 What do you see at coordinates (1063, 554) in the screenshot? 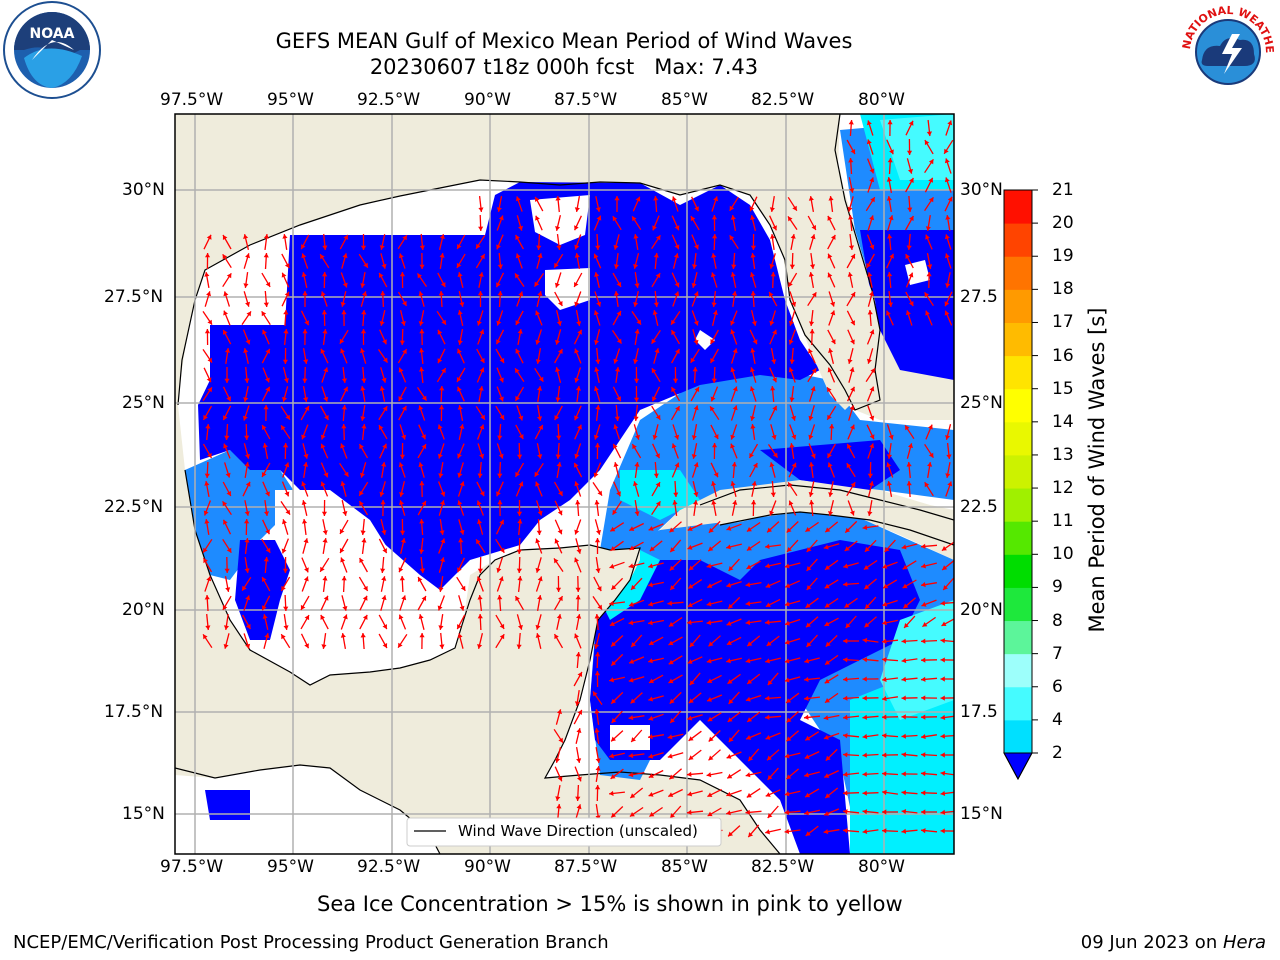
I see `colorbar-tick-label: 10` at bounding box center [1063, 554].